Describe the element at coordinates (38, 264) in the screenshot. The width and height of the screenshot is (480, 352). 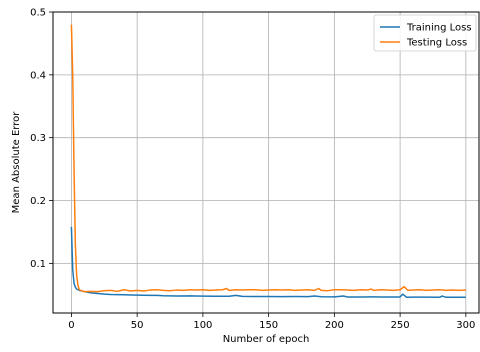
I see `y-tick-label: 0.1` at that location.